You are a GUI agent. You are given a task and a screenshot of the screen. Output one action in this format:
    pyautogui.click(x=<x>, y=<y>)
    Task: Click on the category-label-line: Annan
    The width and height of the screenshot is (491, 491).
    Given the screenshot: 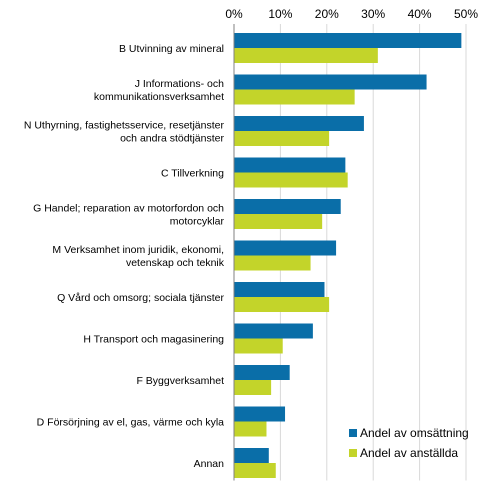 What is the action you would take?
    pyautogui.click(x=209, y=464)
    